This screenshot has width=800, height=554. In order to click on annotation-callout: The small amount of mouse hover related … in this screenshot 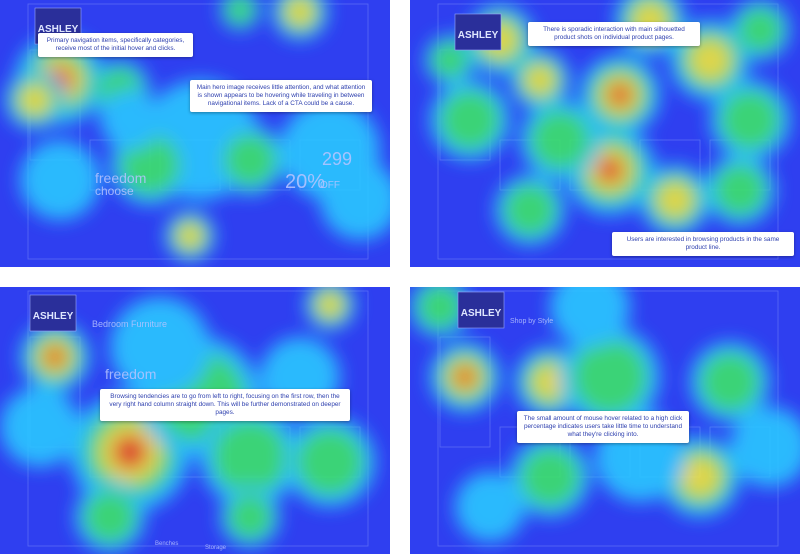, I will do `click(603, 427)`.